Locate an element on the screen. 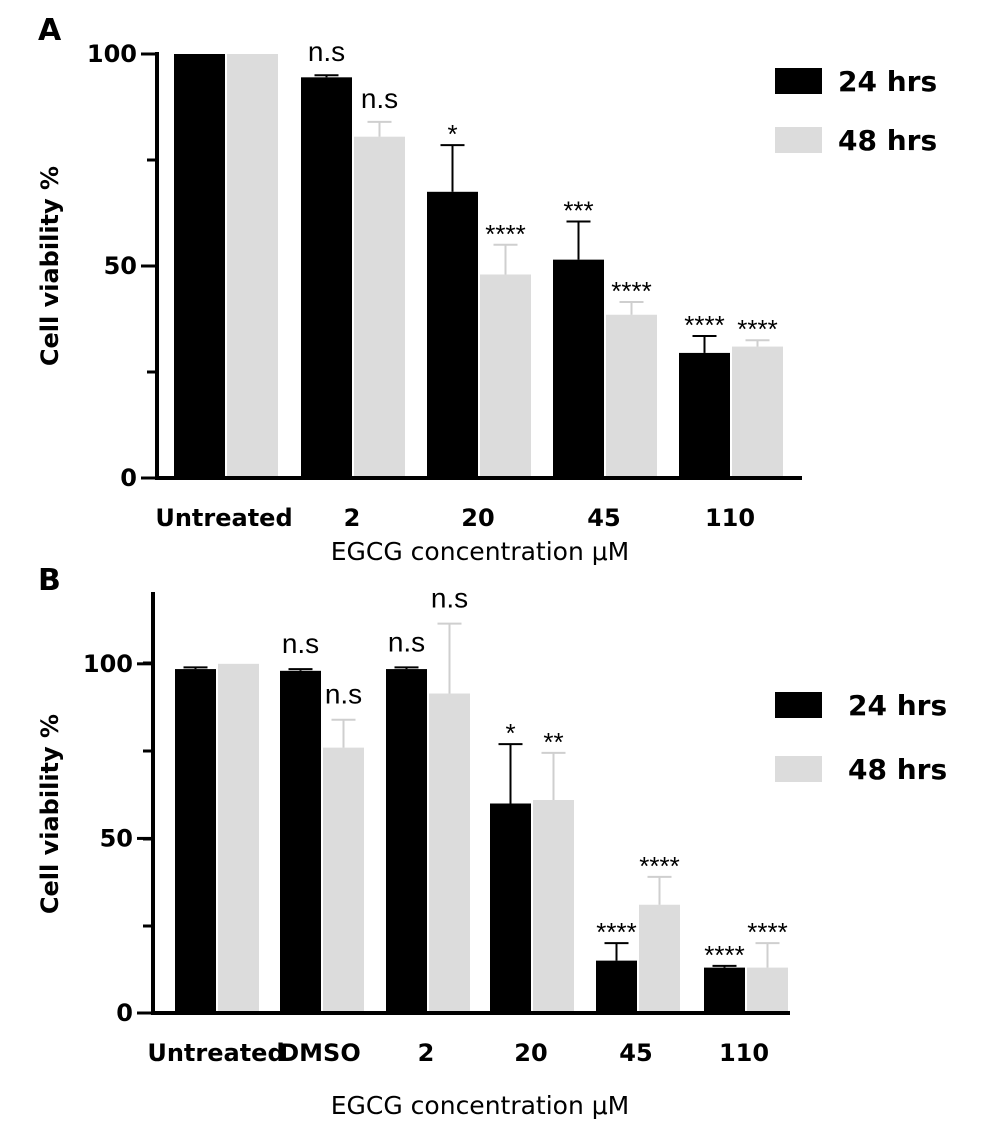  panel-letter: B is located at coordinates (49, 580).